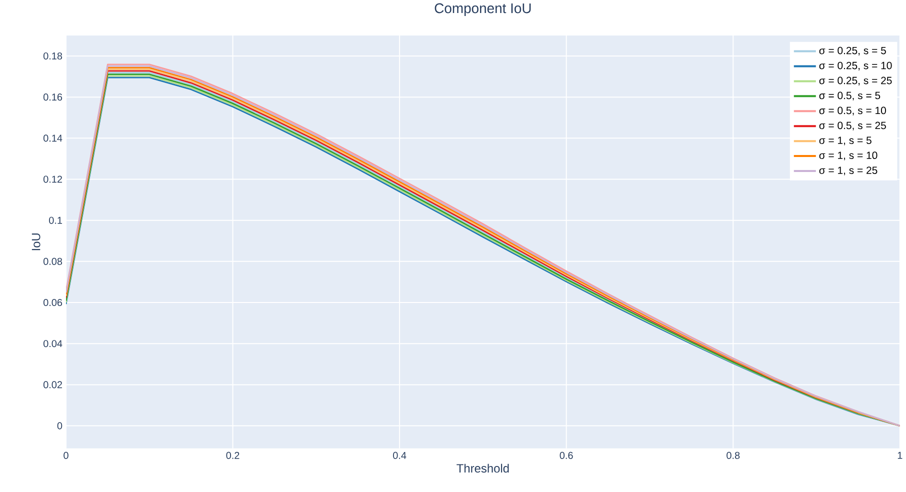  Describe the element at coordinates (52, 261) in the screenshot. I see `y-tick-label: 0.08` at that location.